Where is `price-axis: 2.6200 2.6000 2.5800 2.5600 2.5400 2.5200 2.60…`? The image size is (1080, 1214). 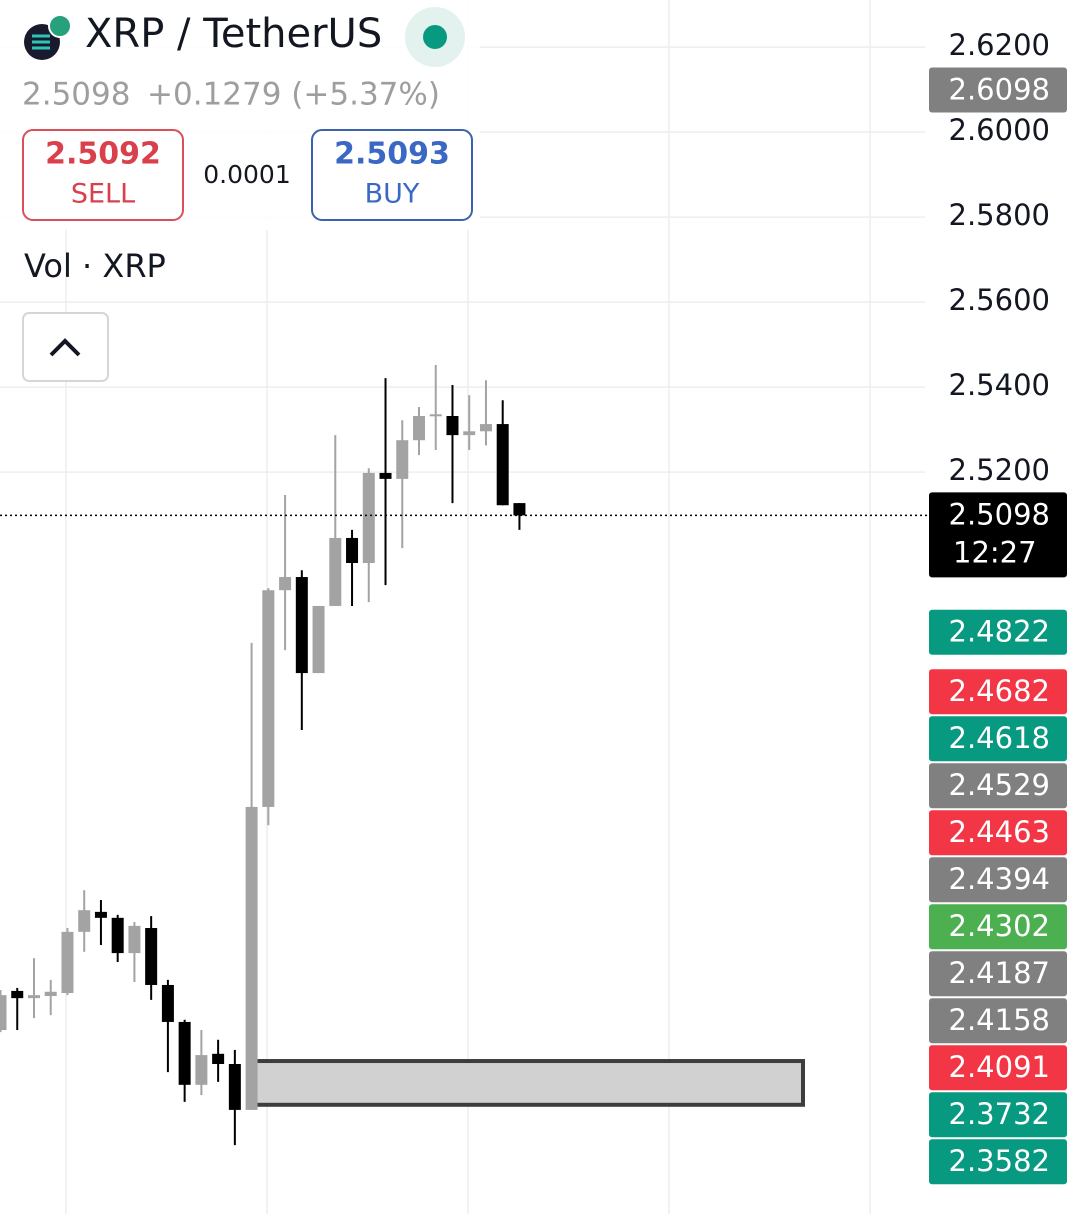
price-axis: 2.6200 2.6000 2.5800 2.5600 2.5400 2.5200 2.60… is located at coordinates (998, 606).